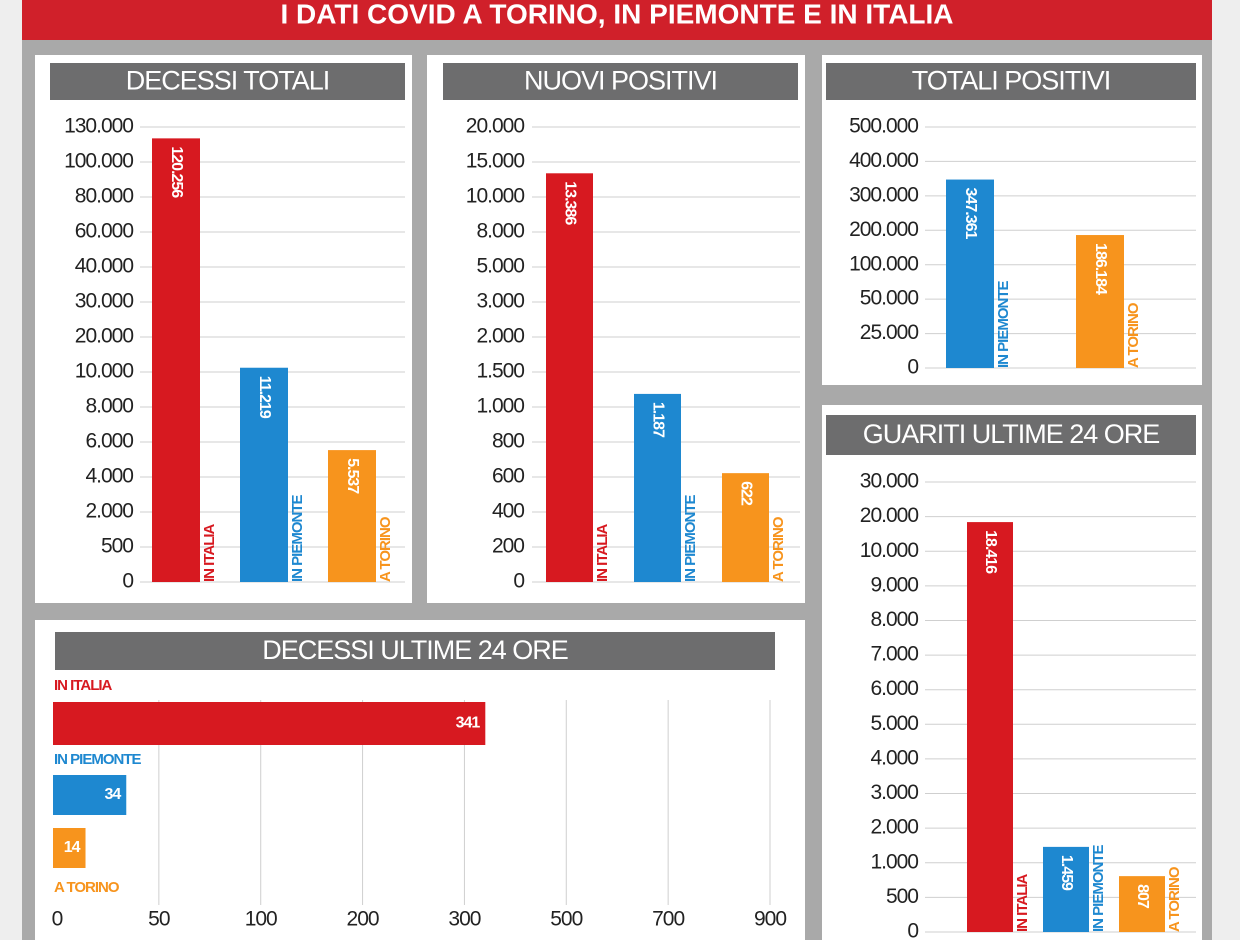 Image resolution: width=1240 pixels, height=940 pixels. What do you see at coordinates (990, 552) in the screenshot?
I see `value-label: 18.416` at bounding box center [990, 552].